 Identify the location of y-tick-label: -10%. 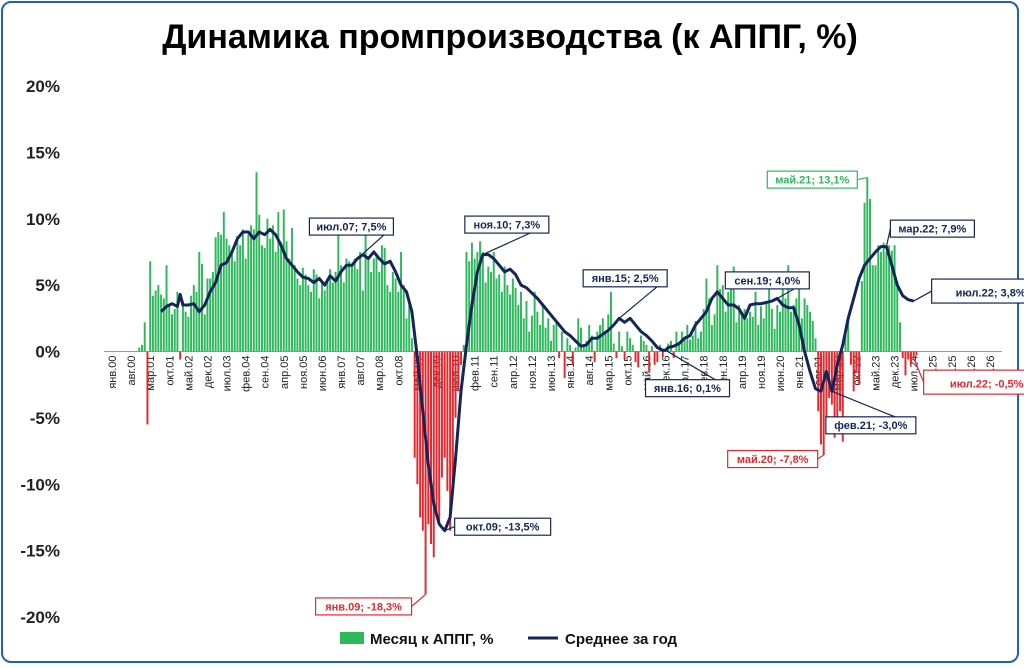
(40, 484).